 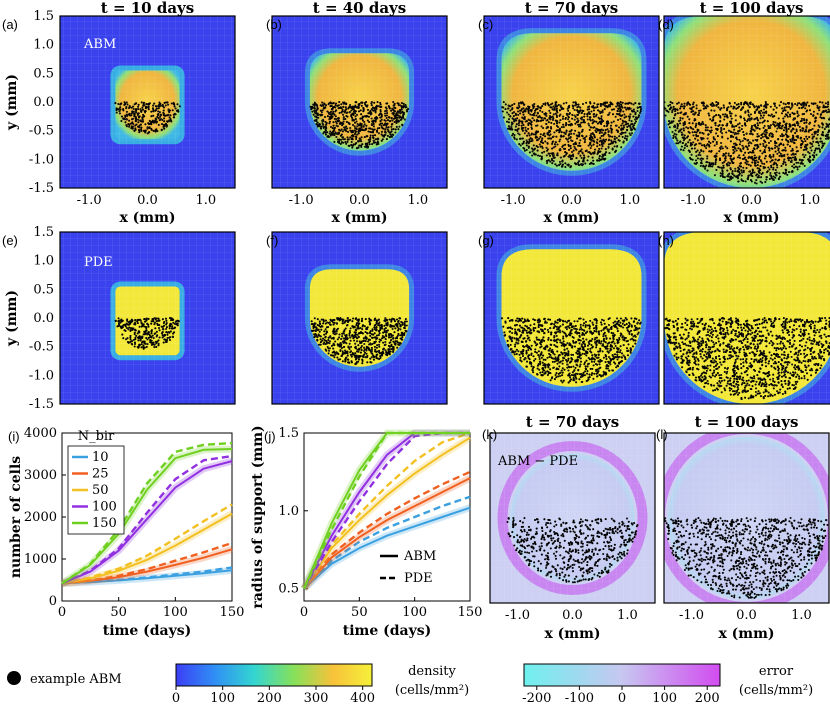 I want to click on heatmap-panel: (d)-1.0 0.0 1.0x (mm), so click(x=744, y=120).